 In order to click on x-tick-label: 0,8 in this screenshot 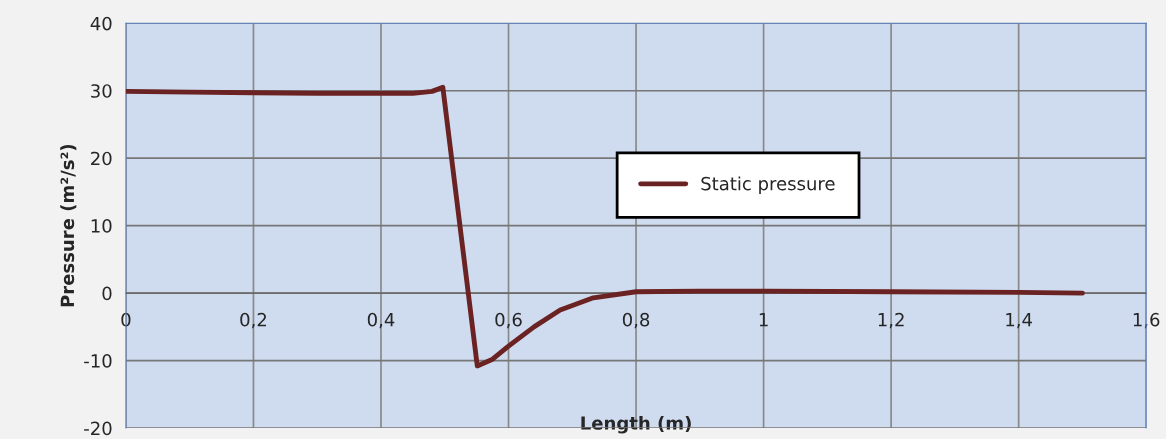, I will do `click(636, 320)`.